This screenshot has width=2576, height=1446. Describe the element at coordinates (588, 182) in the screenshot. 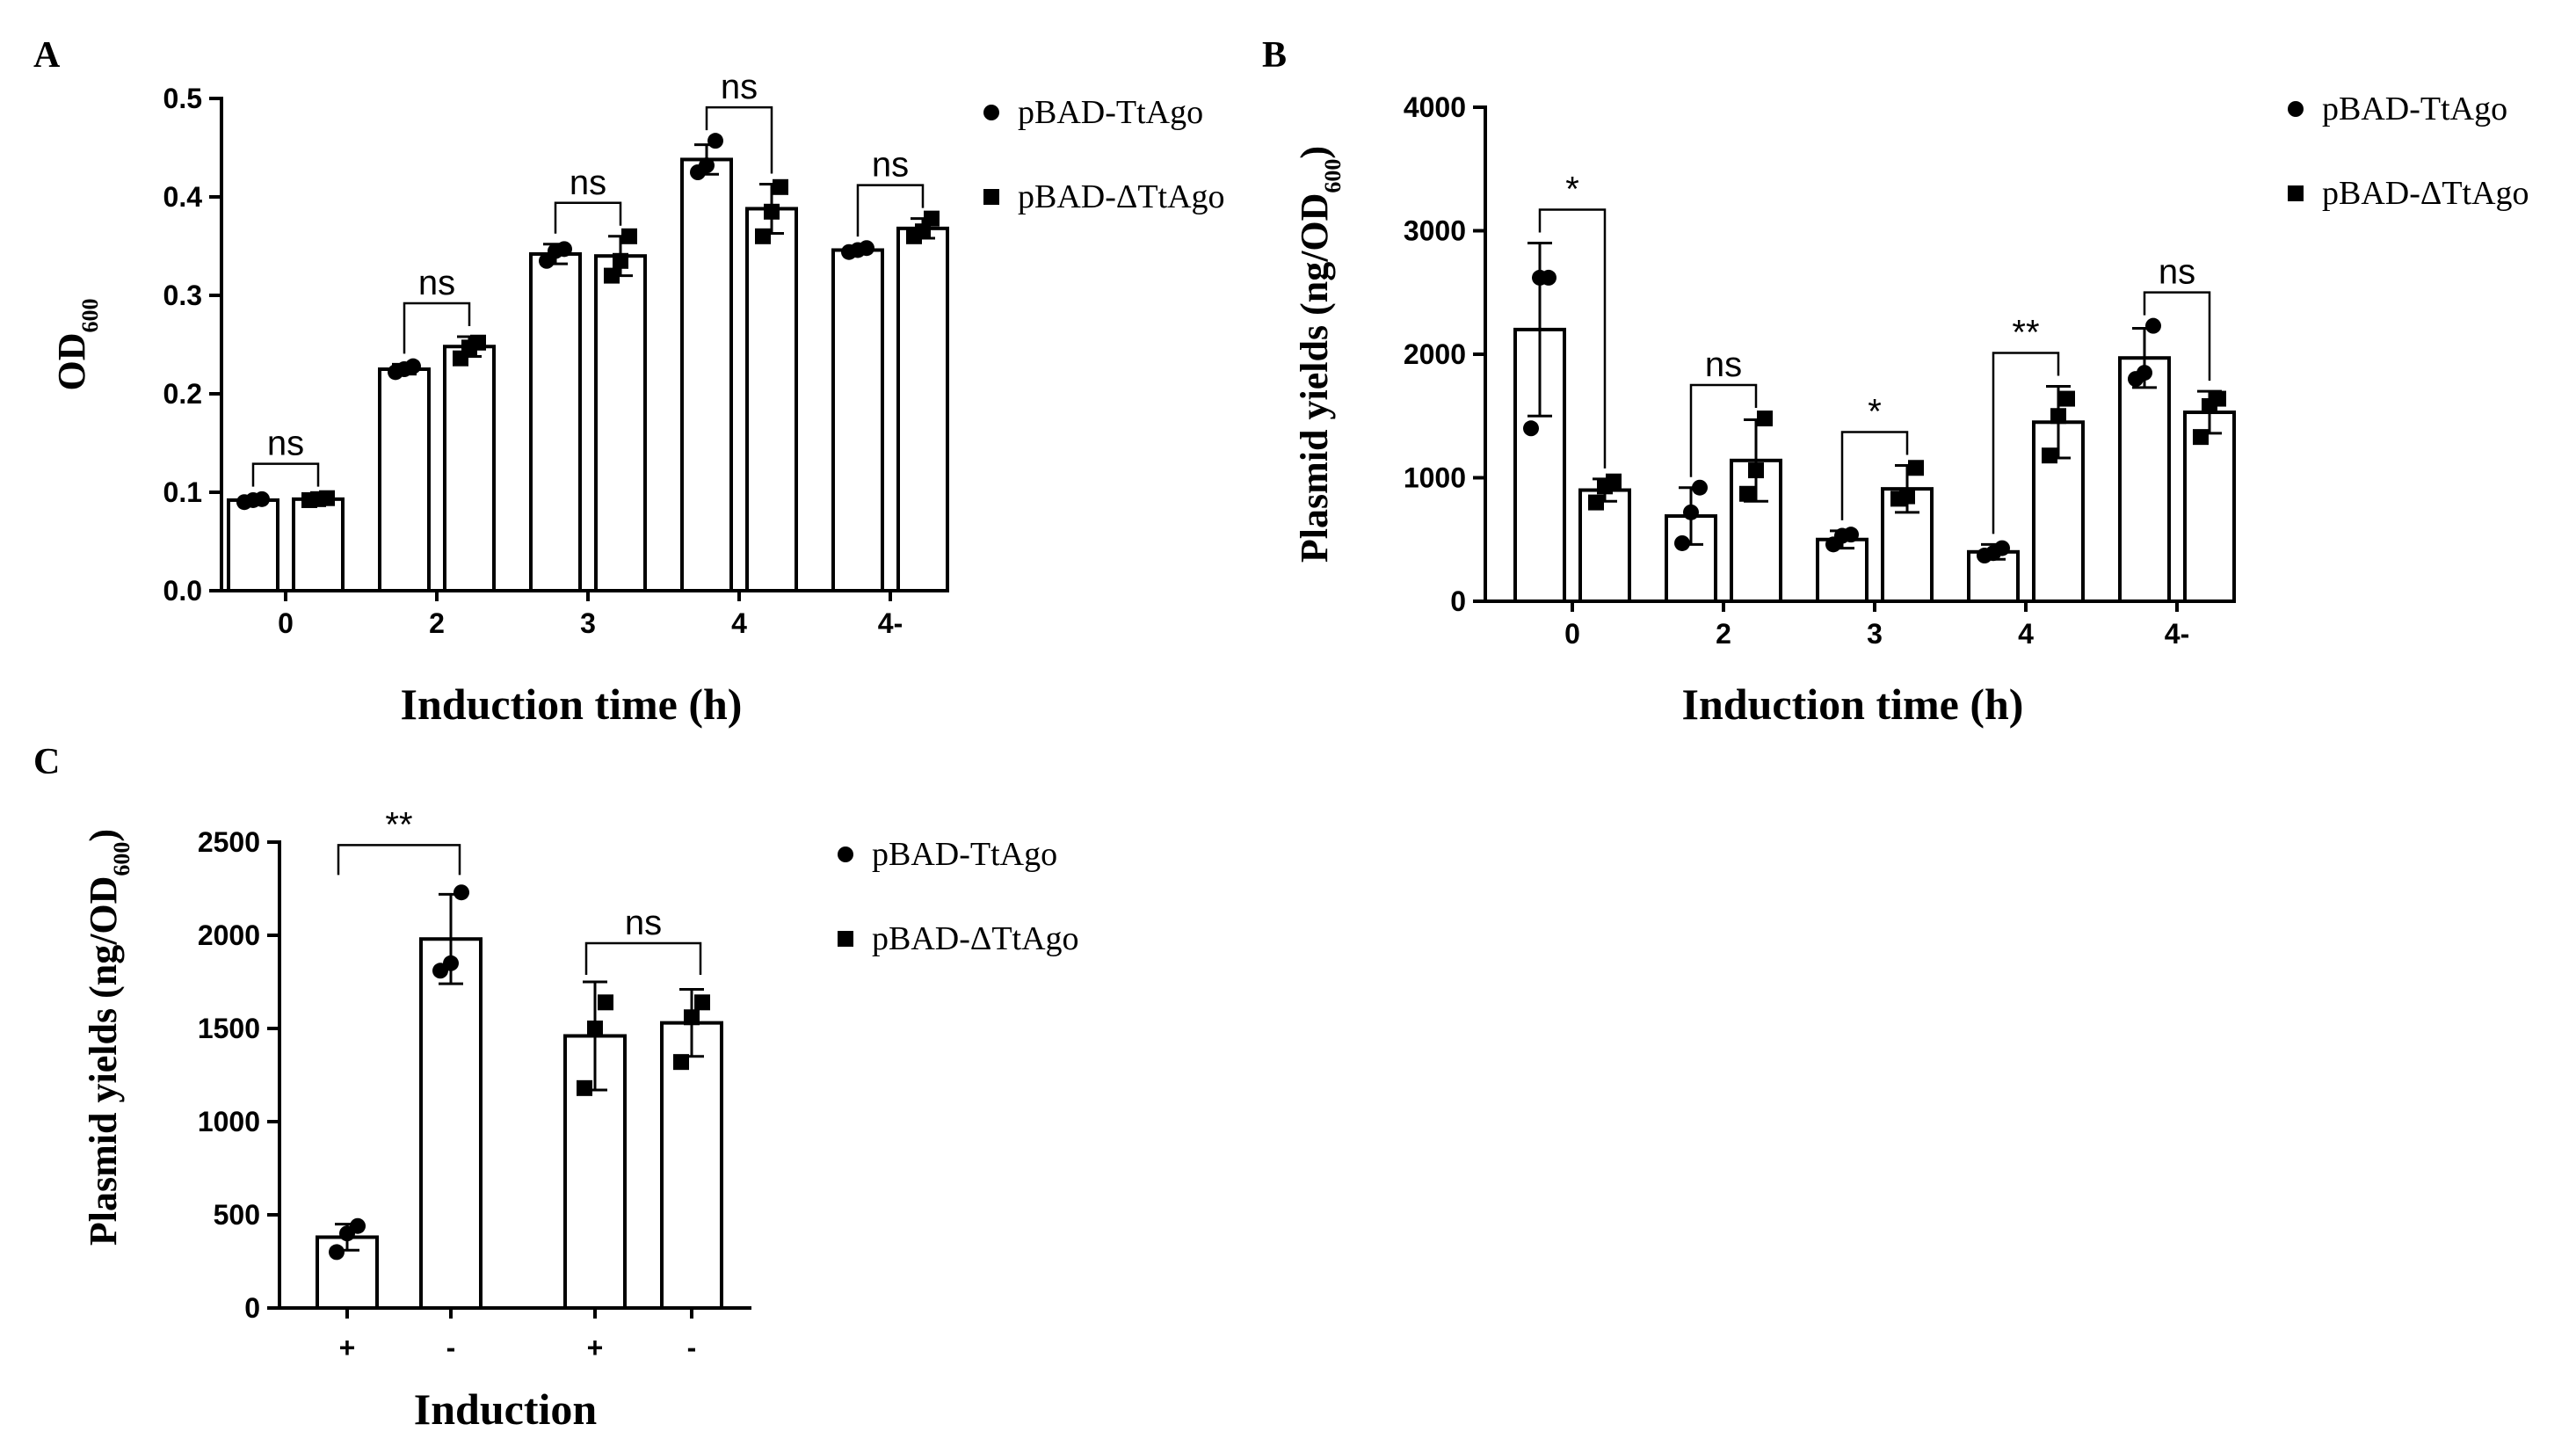

I see `significance-2-label: ns` at that location.